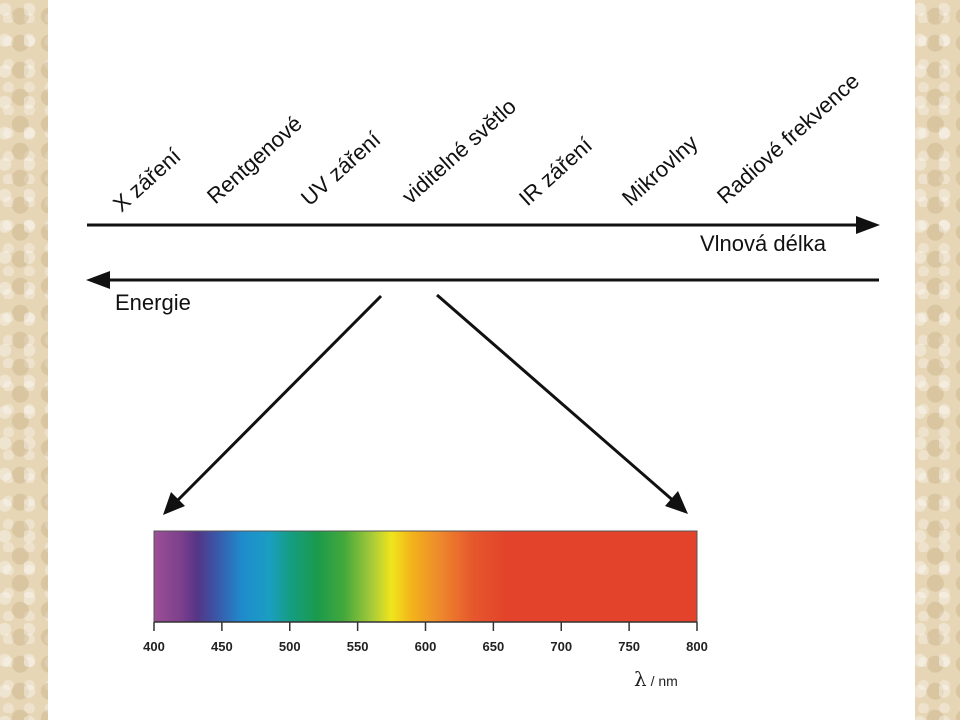 Image resolution: width=960 pixels, height=720 pixels. Describe the element at coordinates (278, 399) in the screenshot. I see `zoom-arrow-left-line` at that location.